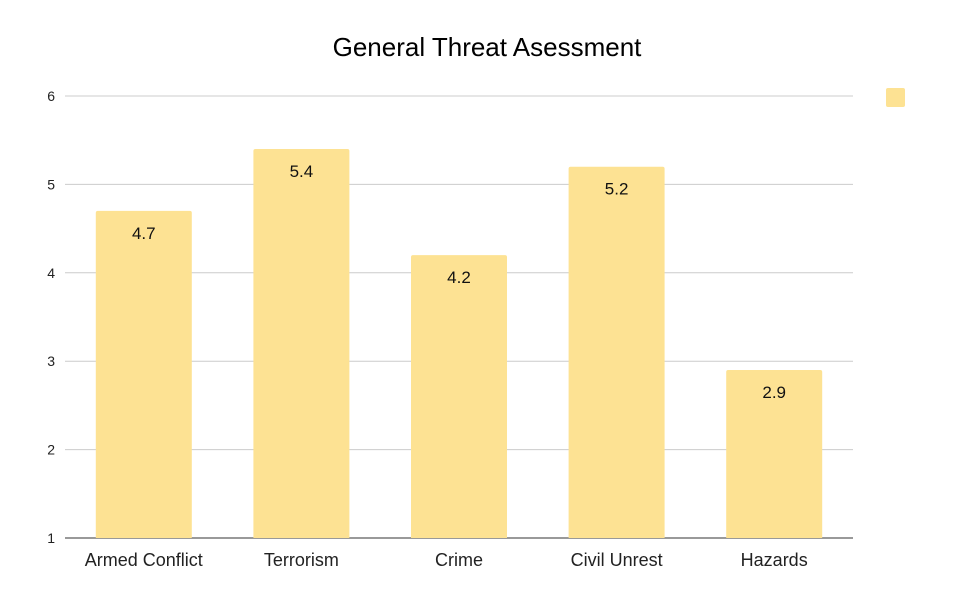 This screenshot has height=602, width=977. I want to click on data-label: 5.2, so click(617, 189).